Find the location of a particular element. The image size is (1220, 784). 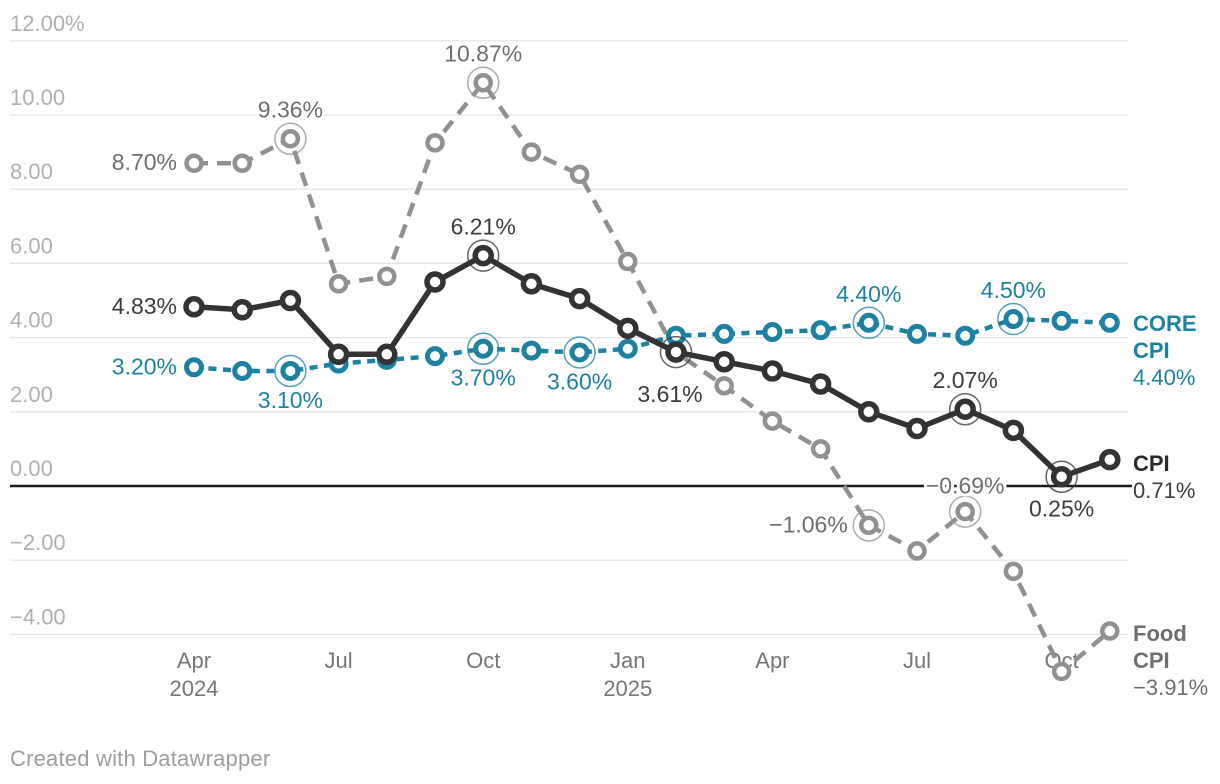

y-axis-tick-label: 8.00 is located at coordinates (31, 171).